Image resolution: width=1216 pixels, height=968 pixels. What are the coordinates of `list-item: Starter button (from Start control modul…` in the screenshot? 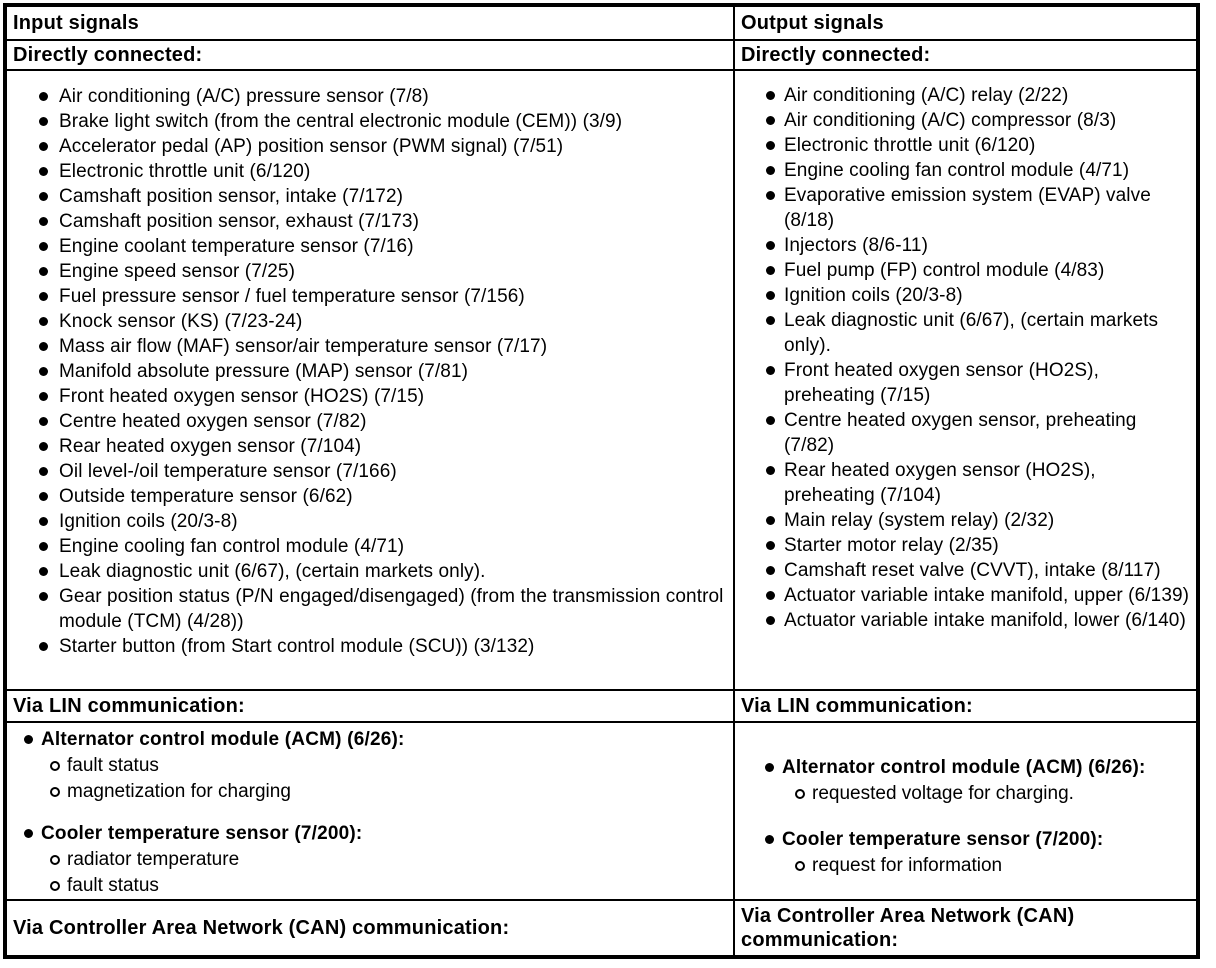 It's located at (381, 646).